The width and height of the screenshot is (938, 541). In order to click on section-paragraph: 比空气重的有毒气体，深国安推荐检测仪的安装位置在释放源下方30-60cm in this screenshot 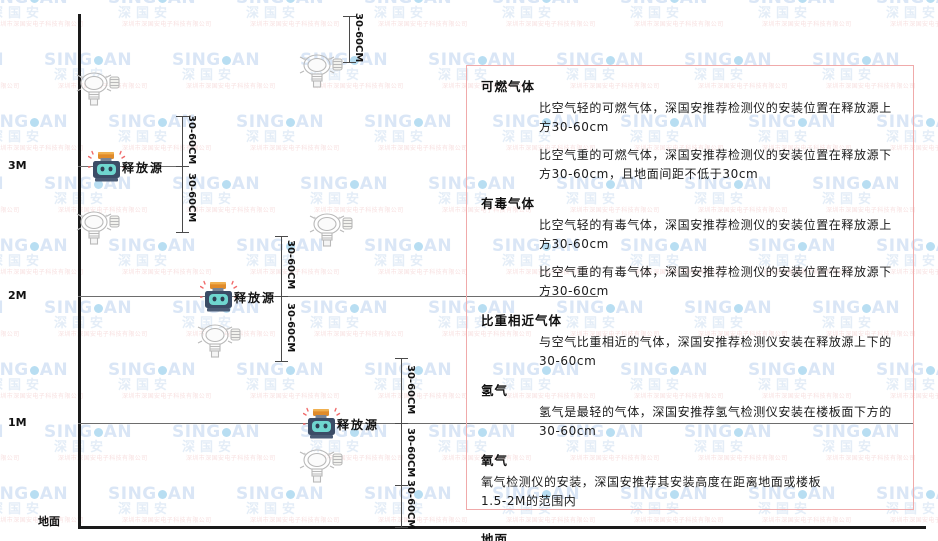, I will do `click(715, 281)`.